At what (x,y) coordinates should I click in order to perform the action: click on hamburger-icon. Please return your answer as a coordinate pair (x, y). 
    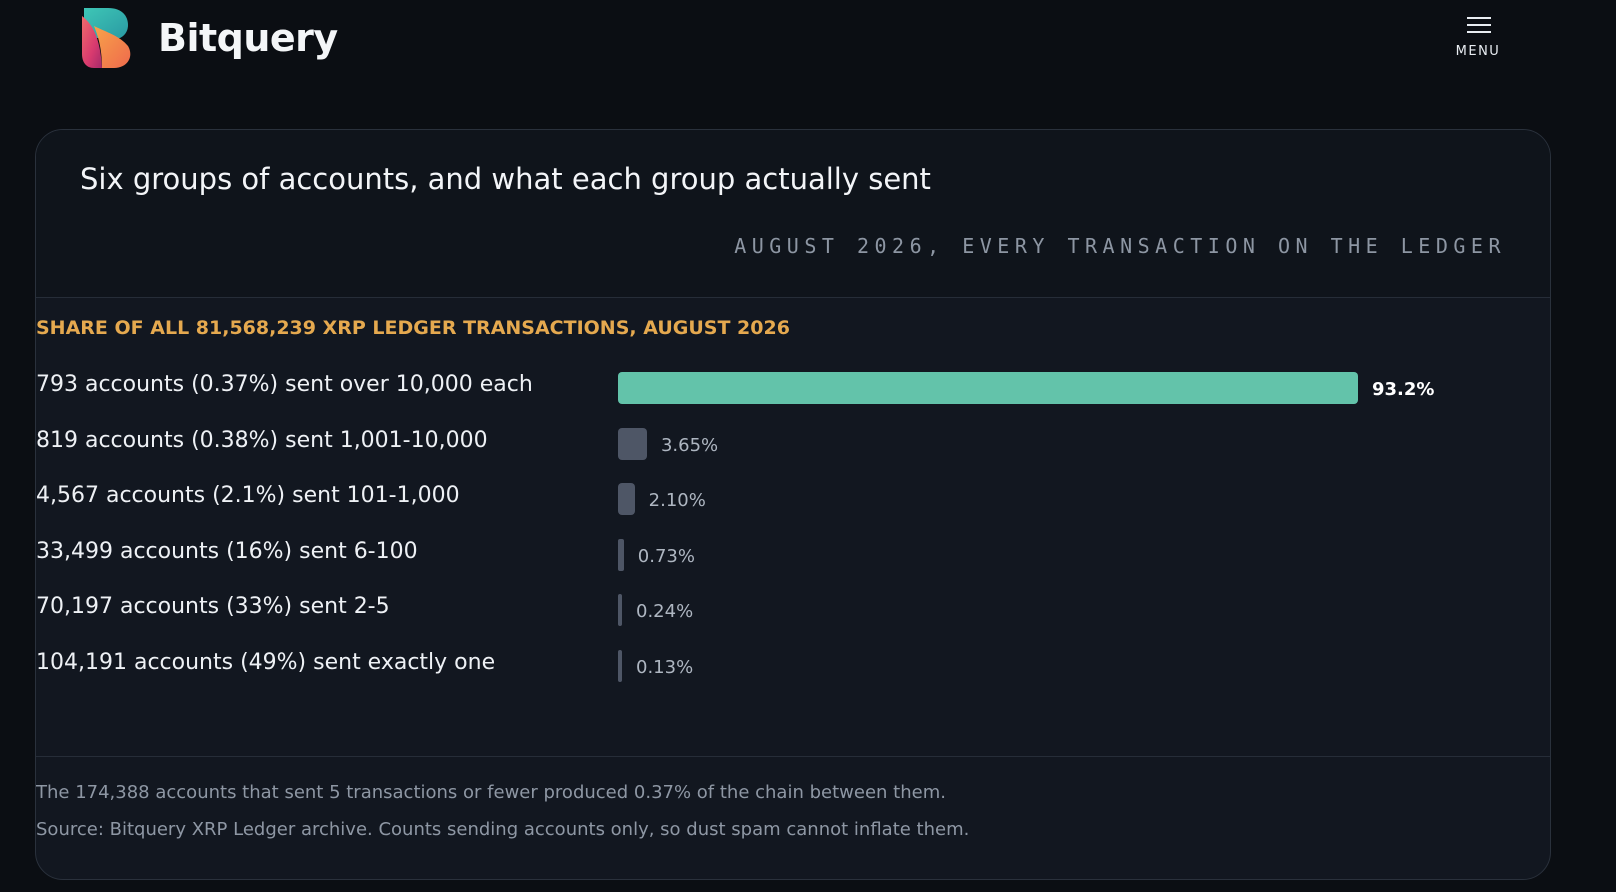
    Looking at the image, I should click on (1479, 25).